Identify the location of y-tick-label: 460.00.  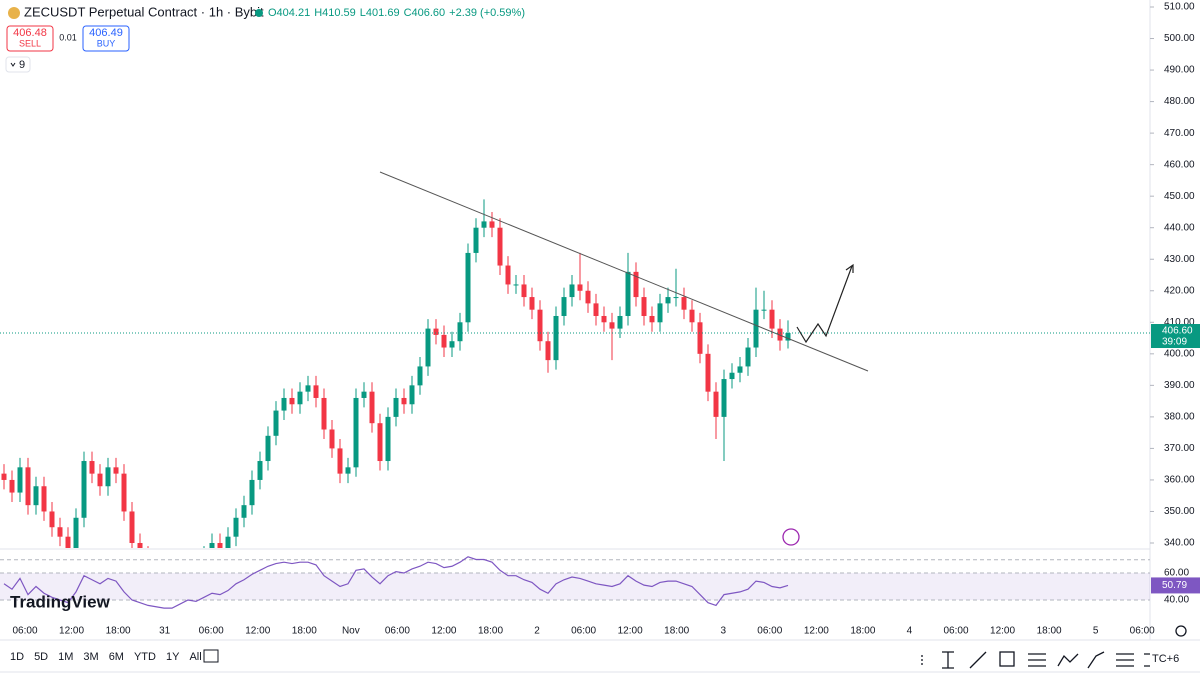
(1179, 164).